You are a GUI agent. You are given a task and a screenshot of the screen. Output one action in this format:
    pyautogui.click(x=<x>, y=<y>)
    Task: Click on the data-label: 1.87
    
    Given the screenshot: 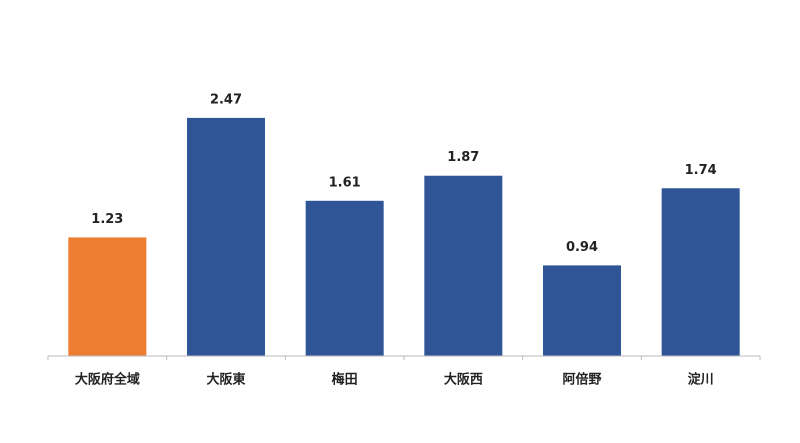 What is the action you would take?
    pyautogui.click(x=463, y=157)
    